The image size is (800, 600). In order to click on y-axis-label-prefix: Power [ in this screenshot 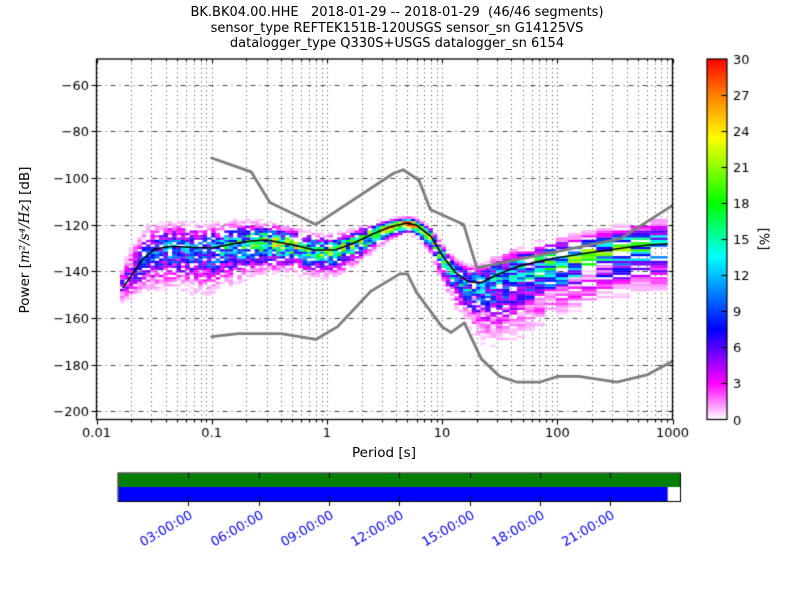, I will do `click(25, 288)`.